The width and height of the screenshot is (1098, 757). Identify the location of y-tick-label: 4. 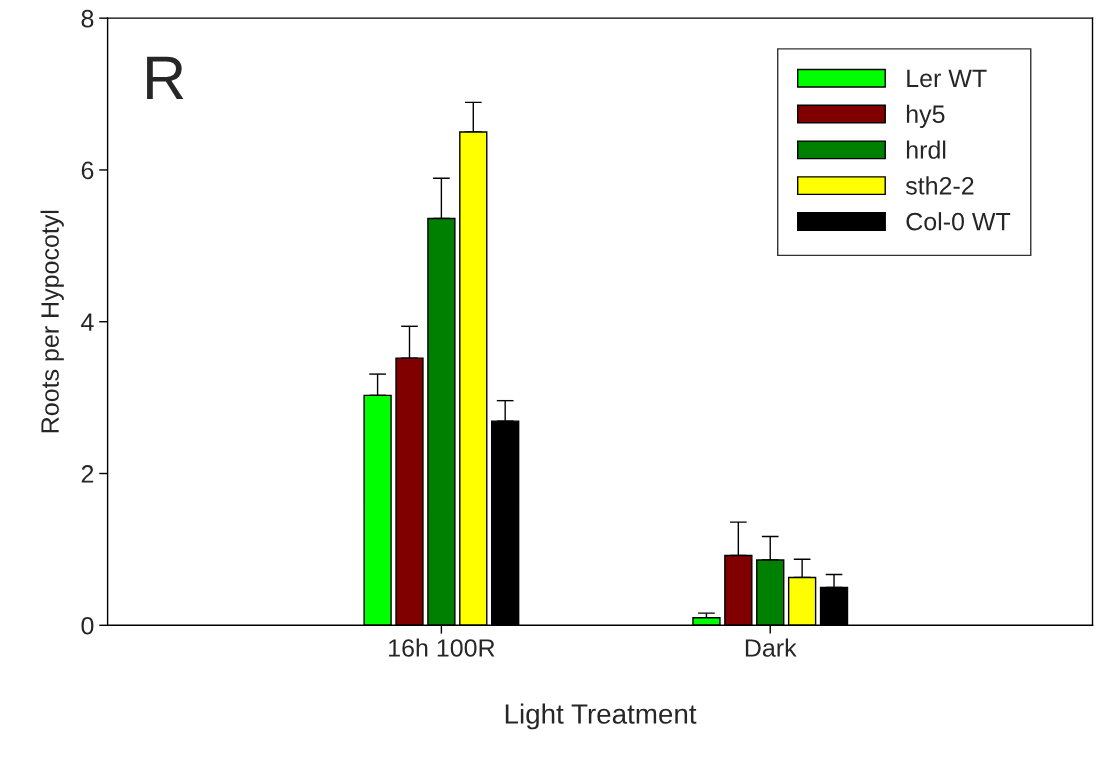
(87, 322).